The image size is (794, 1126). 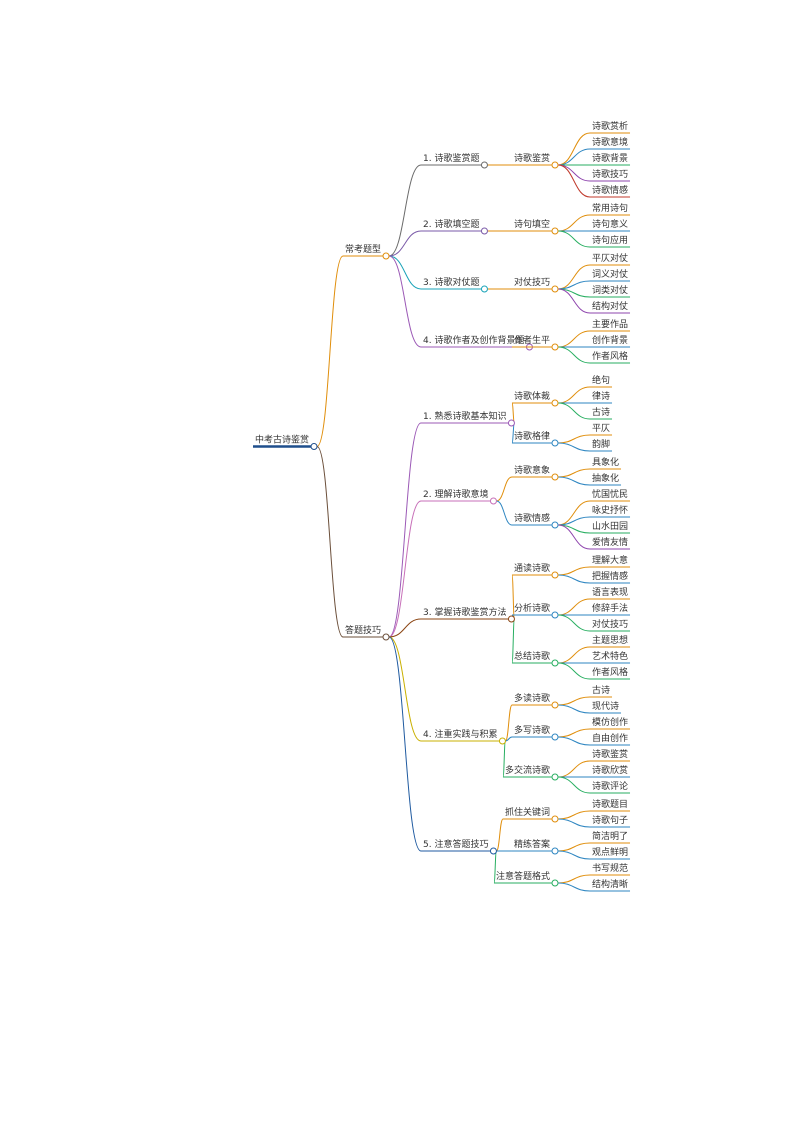 I want to click on topic-label: 诗句填空, so click(x=532, y=224).